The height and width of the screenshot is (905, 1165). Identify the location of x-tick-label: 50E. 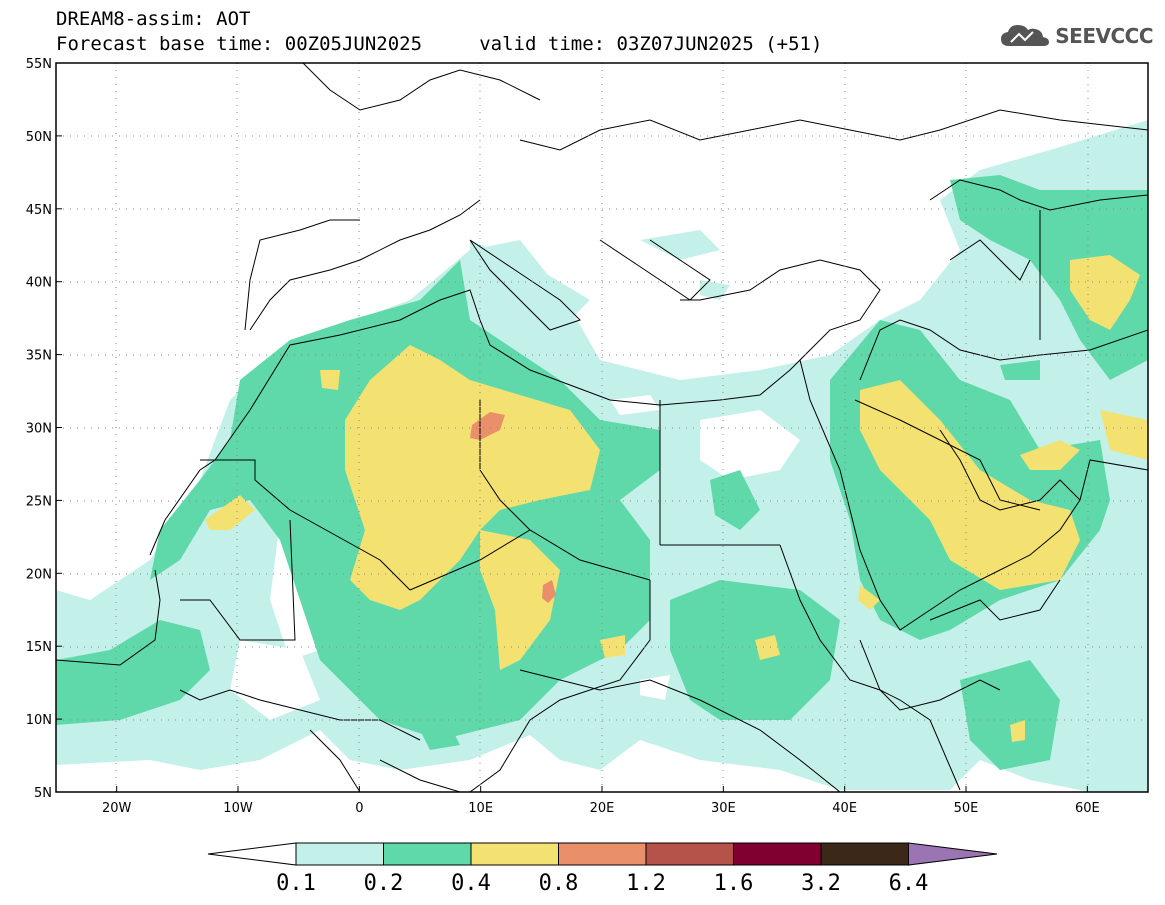
(966, 808).